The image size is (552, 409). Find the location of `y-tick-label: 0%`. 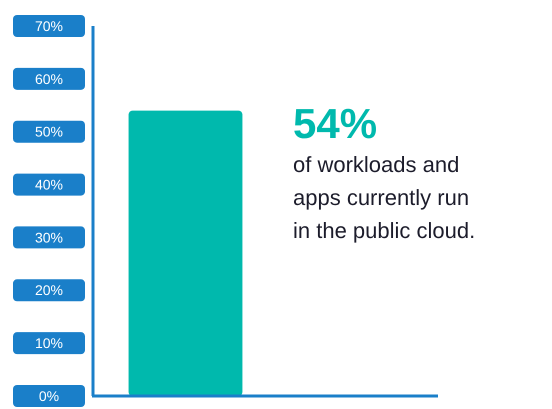

y-tick-label: 0% is located at coordinates (49, 396).